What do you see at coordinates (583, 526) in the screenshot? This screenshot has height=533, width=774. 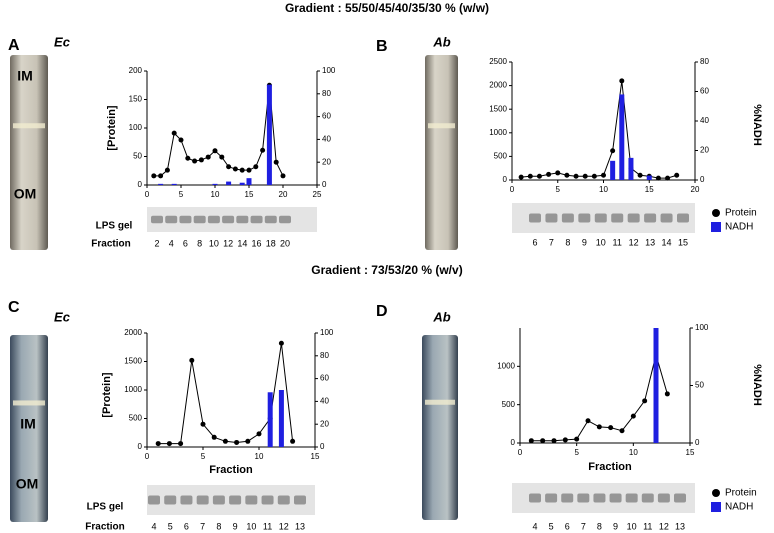 I see `gel-lane-label: 7` at bounding box center [583, 526].